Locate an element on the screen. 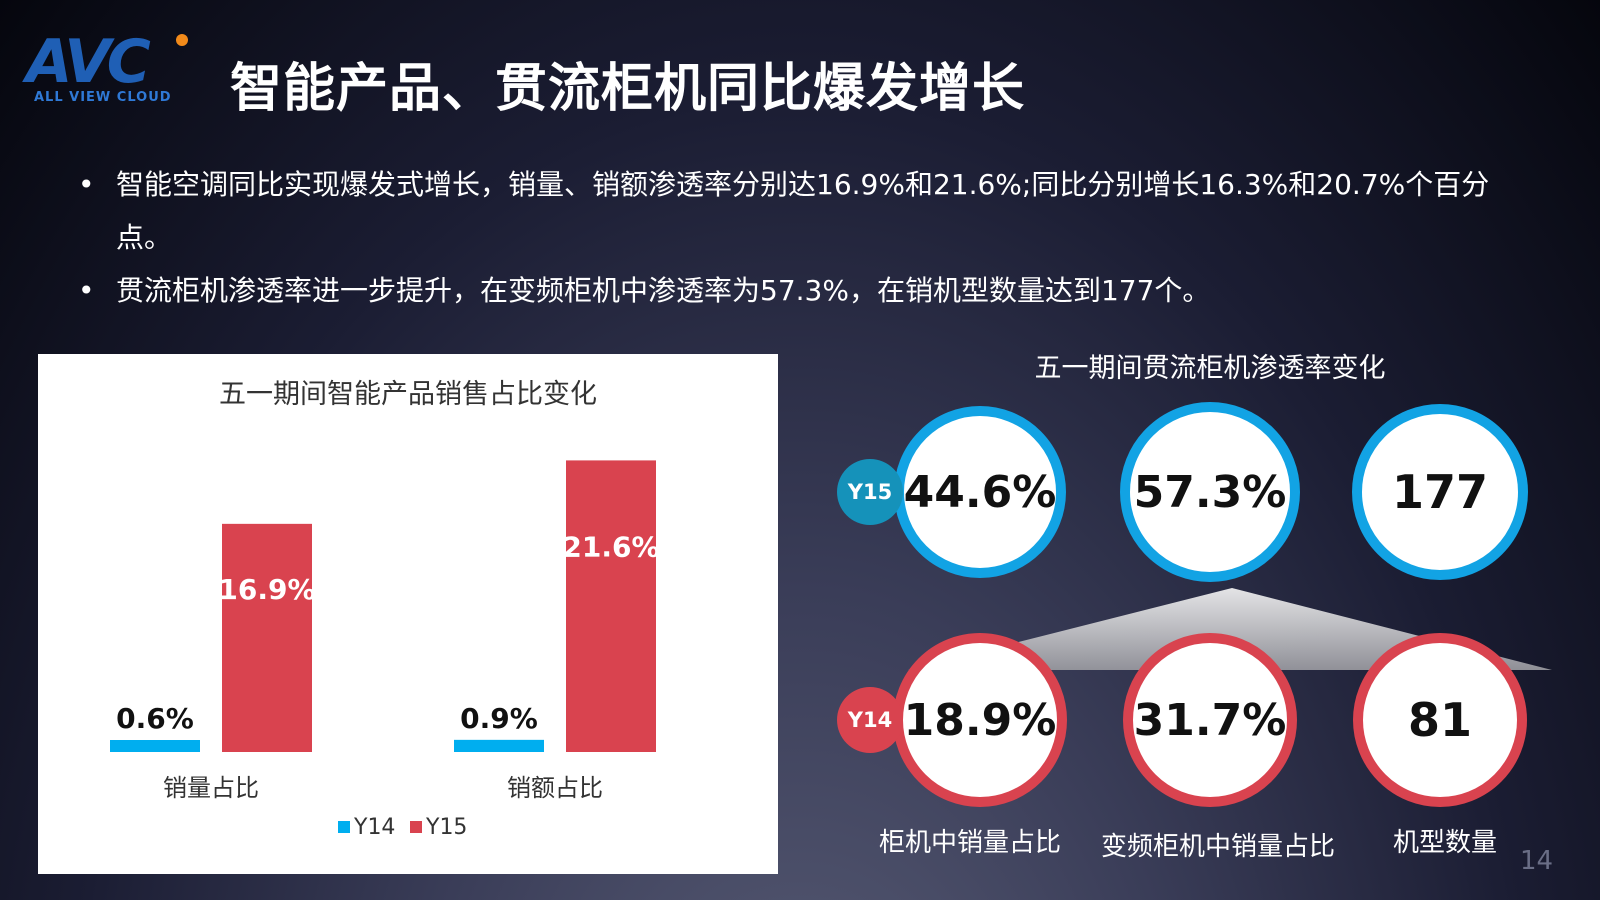 This screenshot has height=900, width=1600. value-circle-y14: 31.7% is located at coordinates (1210, 720).